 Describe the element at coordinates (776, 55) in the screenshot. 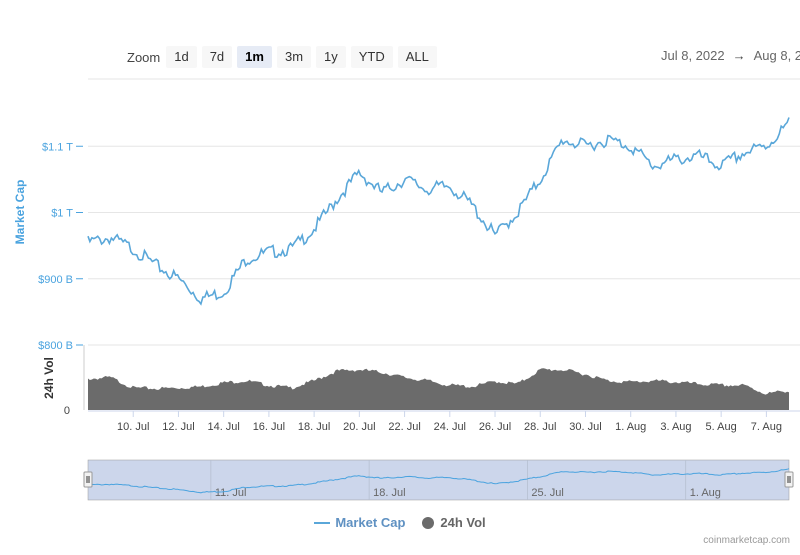

I see `range-to: Aug 8, 2022` at that location.